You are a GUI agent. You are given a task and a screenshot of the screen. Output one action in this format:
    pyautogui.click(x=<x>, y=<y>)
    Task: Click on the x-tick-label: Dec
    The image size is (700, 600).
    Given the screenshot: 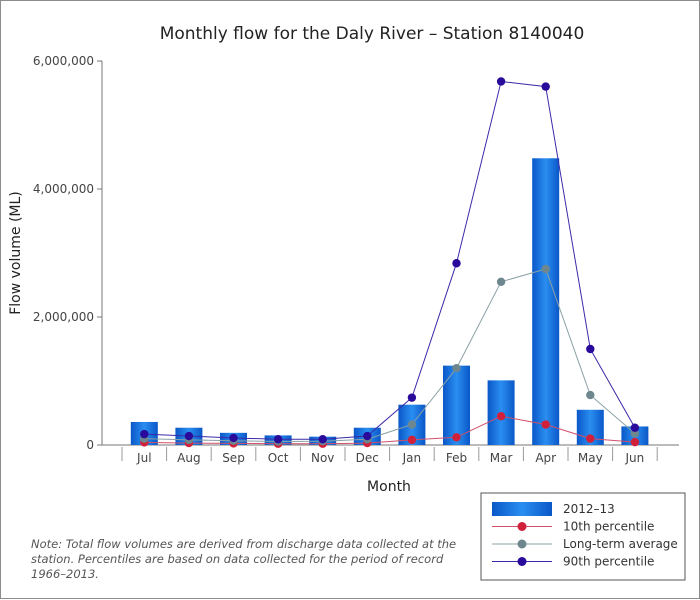 What is the action you would take?
    pyautogui.click(x=367, y=458)
    